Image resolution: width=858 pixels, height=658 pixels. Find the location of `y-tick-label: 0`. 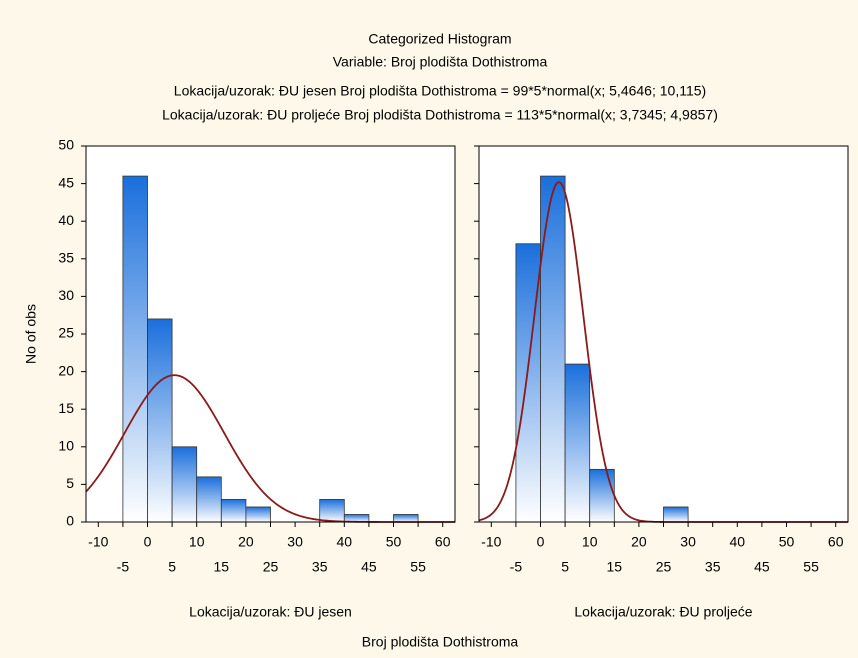

y-tick-label: 0 is located at coordinates (70, 521).